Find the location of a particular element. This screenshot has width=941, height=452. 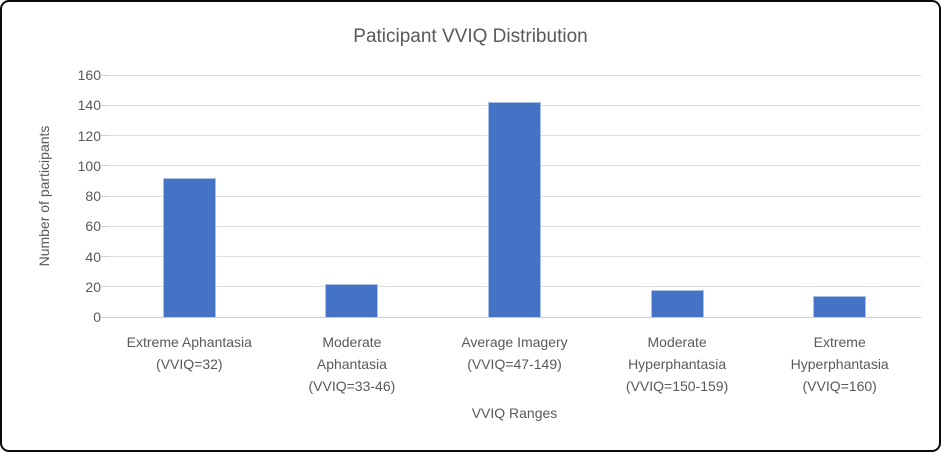

x-category-label-line: Extreme is located at coordinates (839, 342).